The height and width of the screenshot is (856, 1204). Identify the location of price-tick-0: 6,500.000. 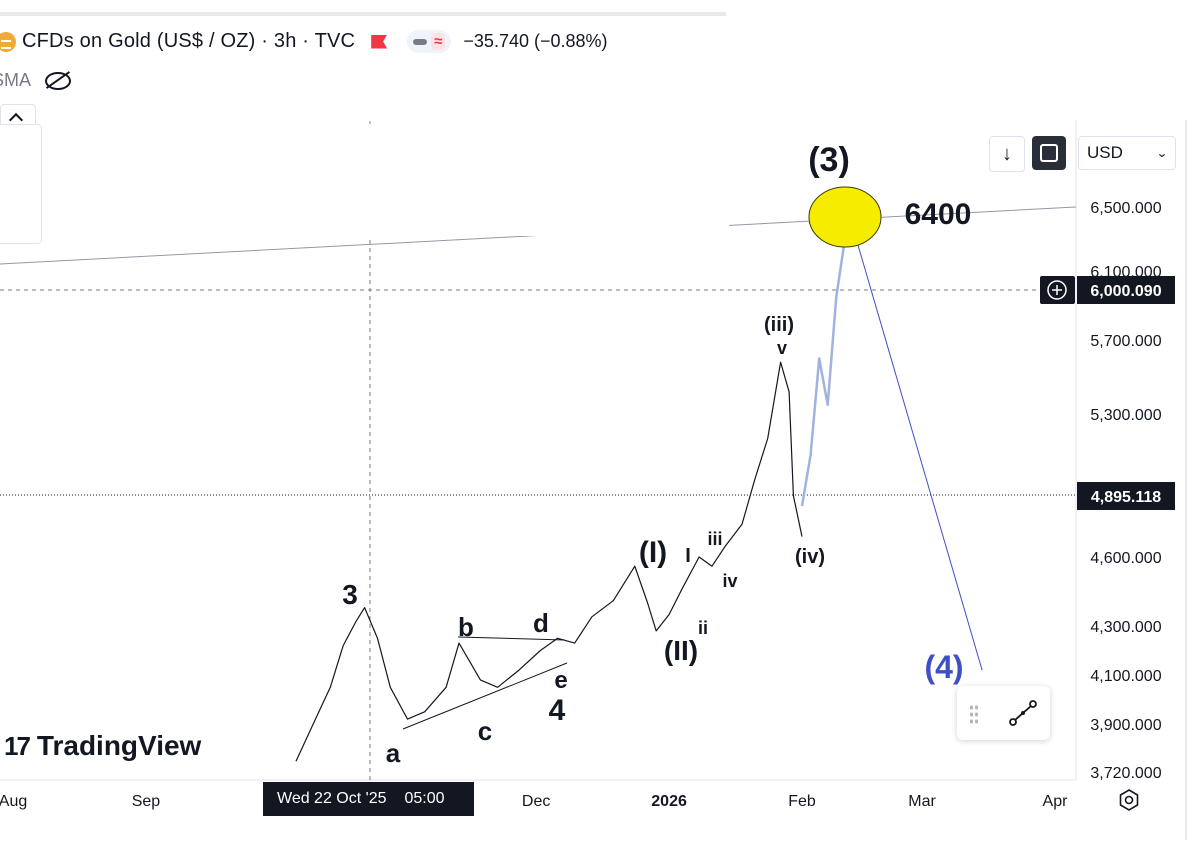
(1125, 208).